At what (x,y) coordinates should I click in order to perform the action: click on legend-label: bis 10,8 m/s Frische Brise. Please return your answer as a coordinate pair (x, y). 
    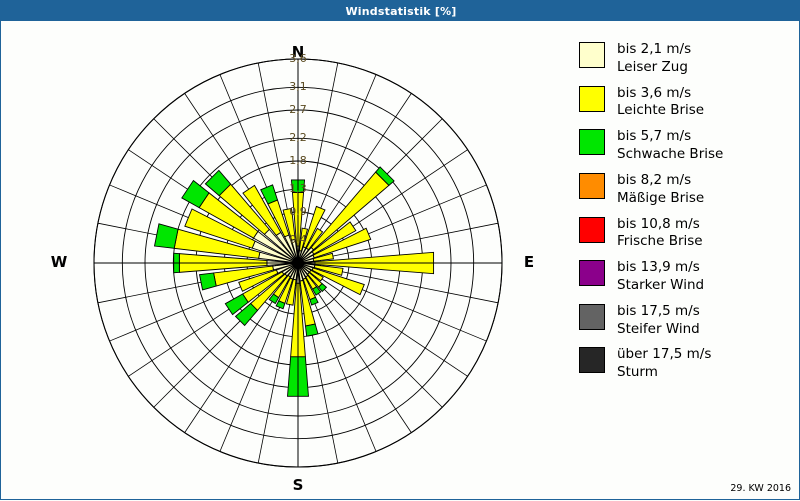
    Looking at the image, I should click on (660, 234).